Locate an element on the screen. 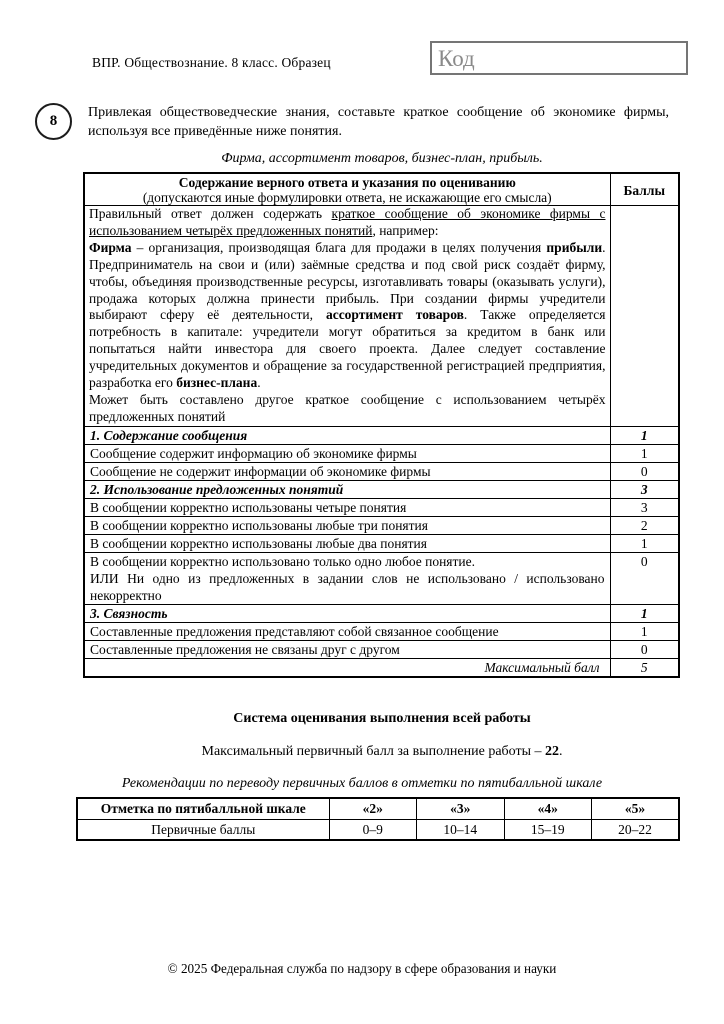 The width and height of the screenshot is (724, 1024). rubric-row-label: Максимальный балл is located at coordinates (347, 667).